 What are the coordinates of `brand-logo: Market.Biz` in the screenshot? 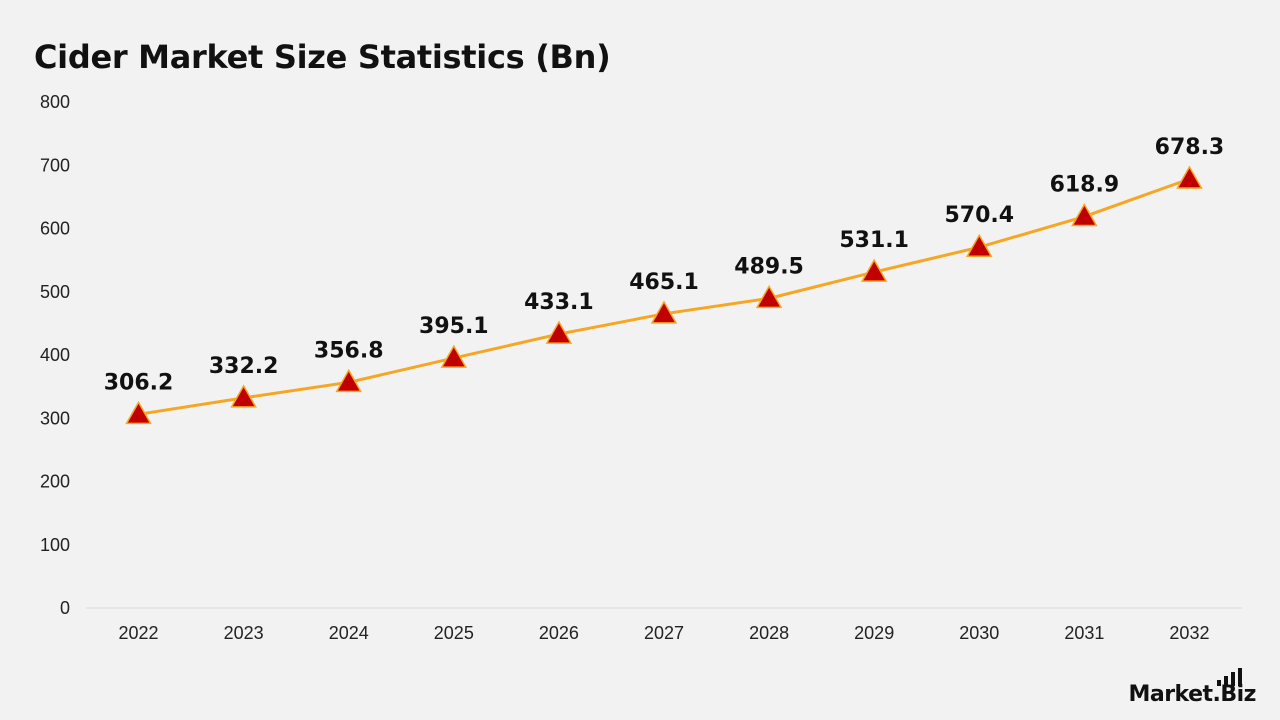 It's located at (1192, 686).